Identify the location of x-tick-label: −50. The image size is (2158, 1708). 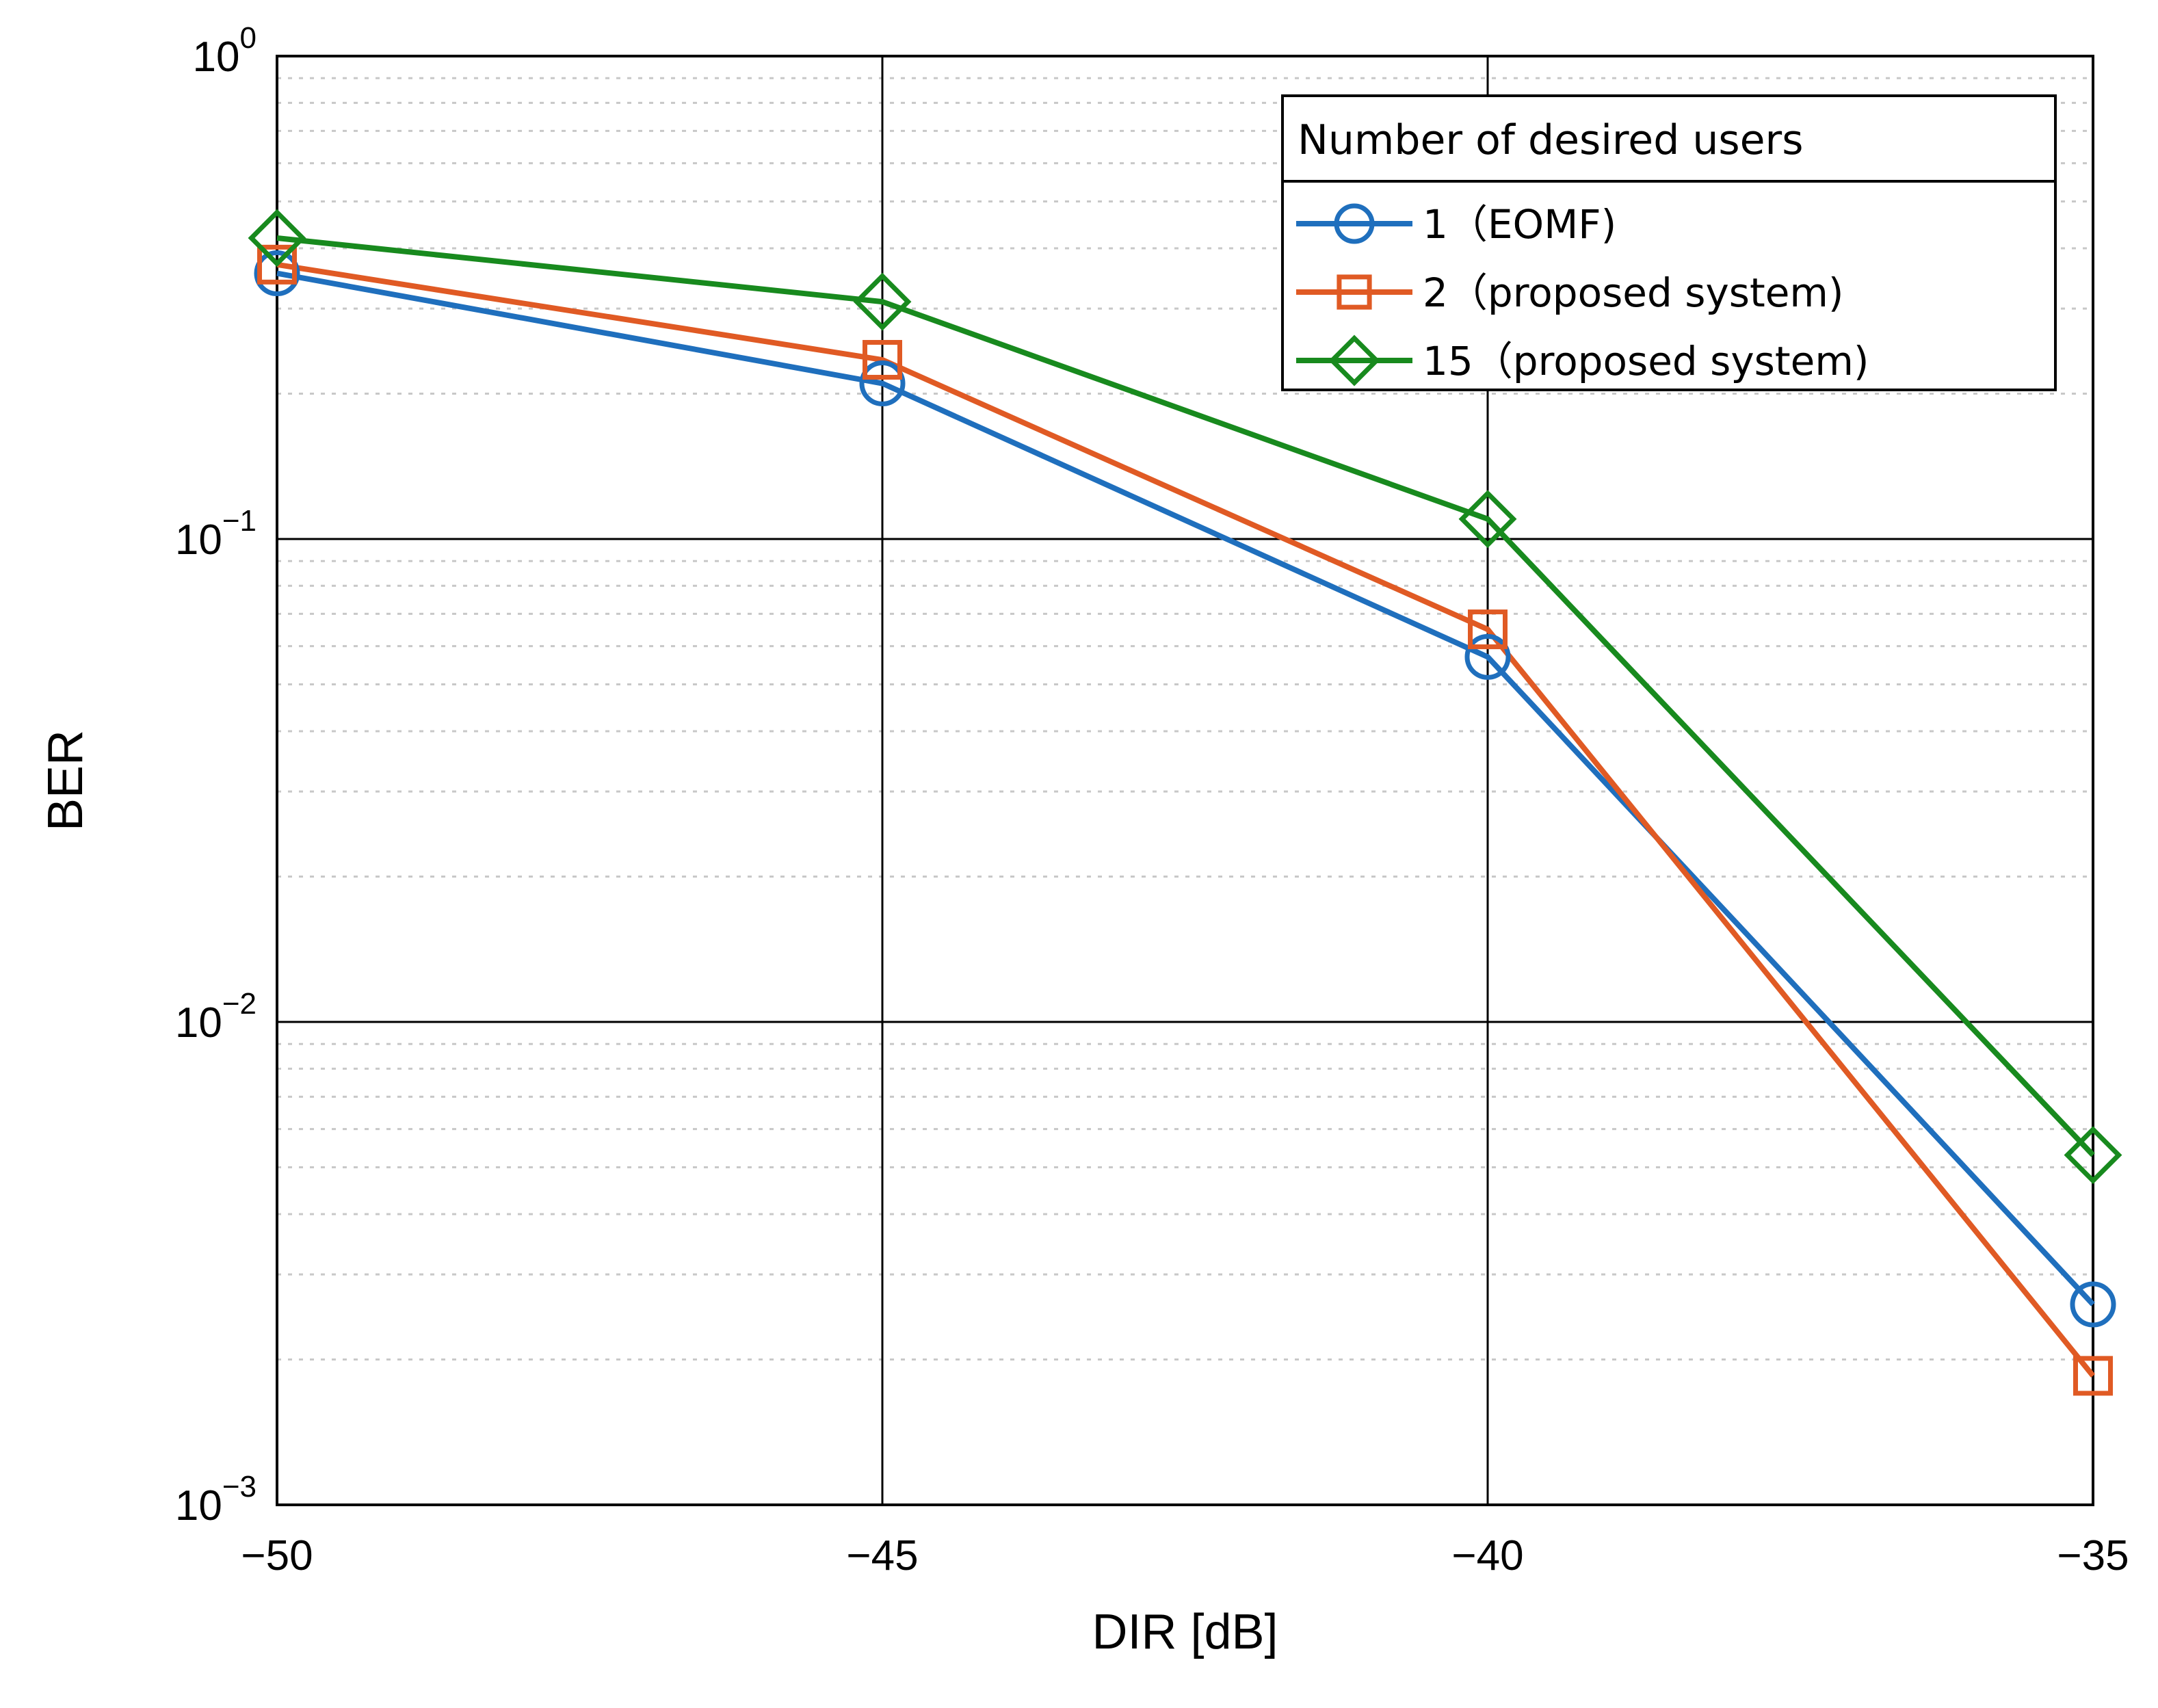
(277, 1555).